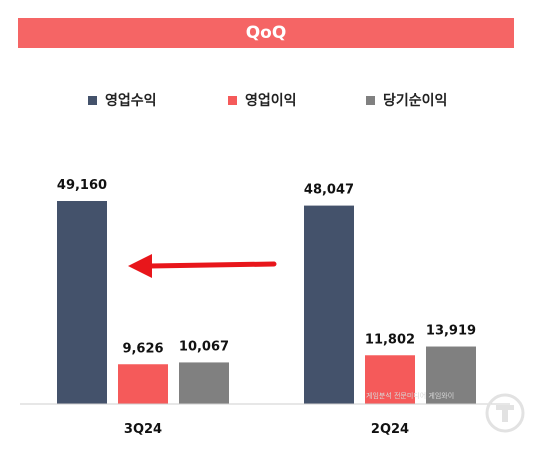  I want to click on category-label-3q24: 3Q24, so click(143, 429).